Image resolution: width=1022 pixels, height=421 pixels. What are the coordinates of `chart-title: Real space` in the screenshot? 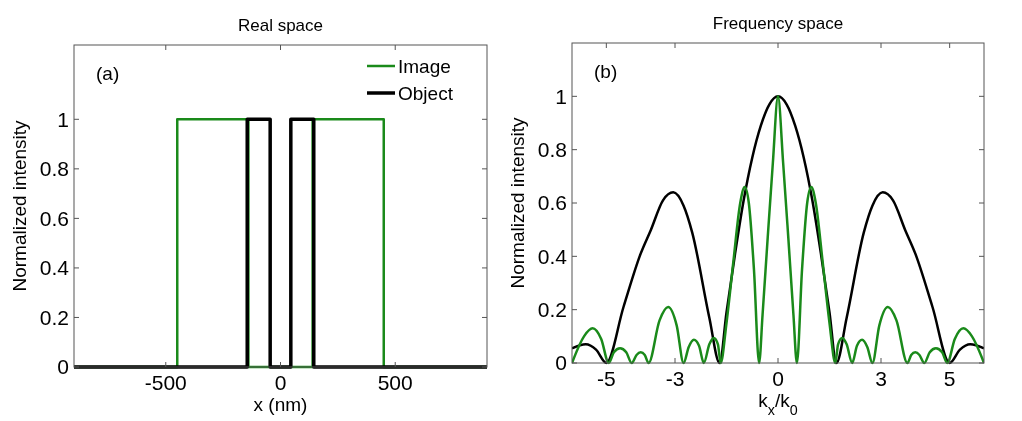 It's located at (280, 25).